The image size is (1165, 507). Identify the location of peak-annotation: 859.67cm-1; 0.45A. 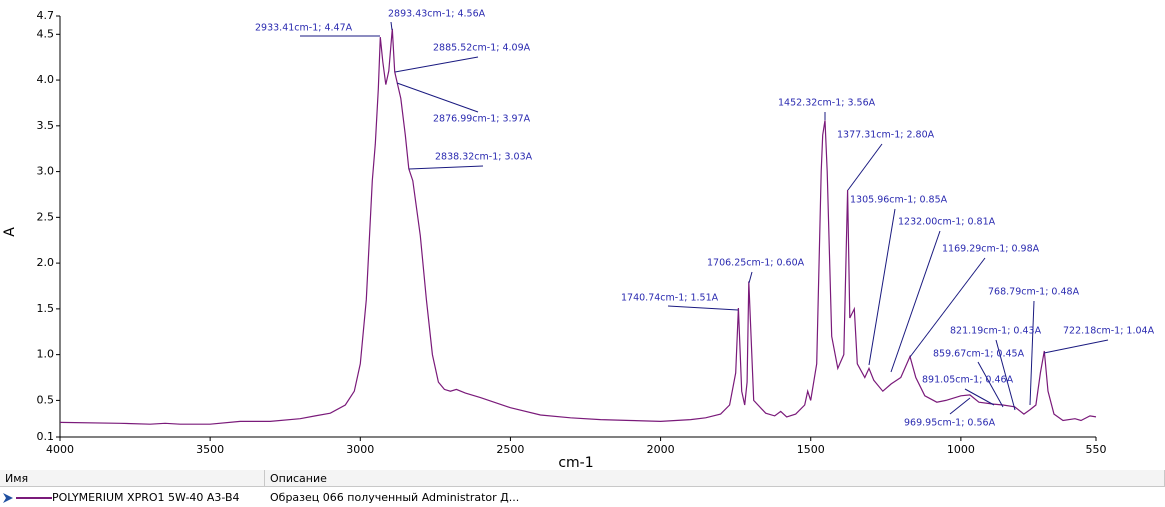
(979, 354).